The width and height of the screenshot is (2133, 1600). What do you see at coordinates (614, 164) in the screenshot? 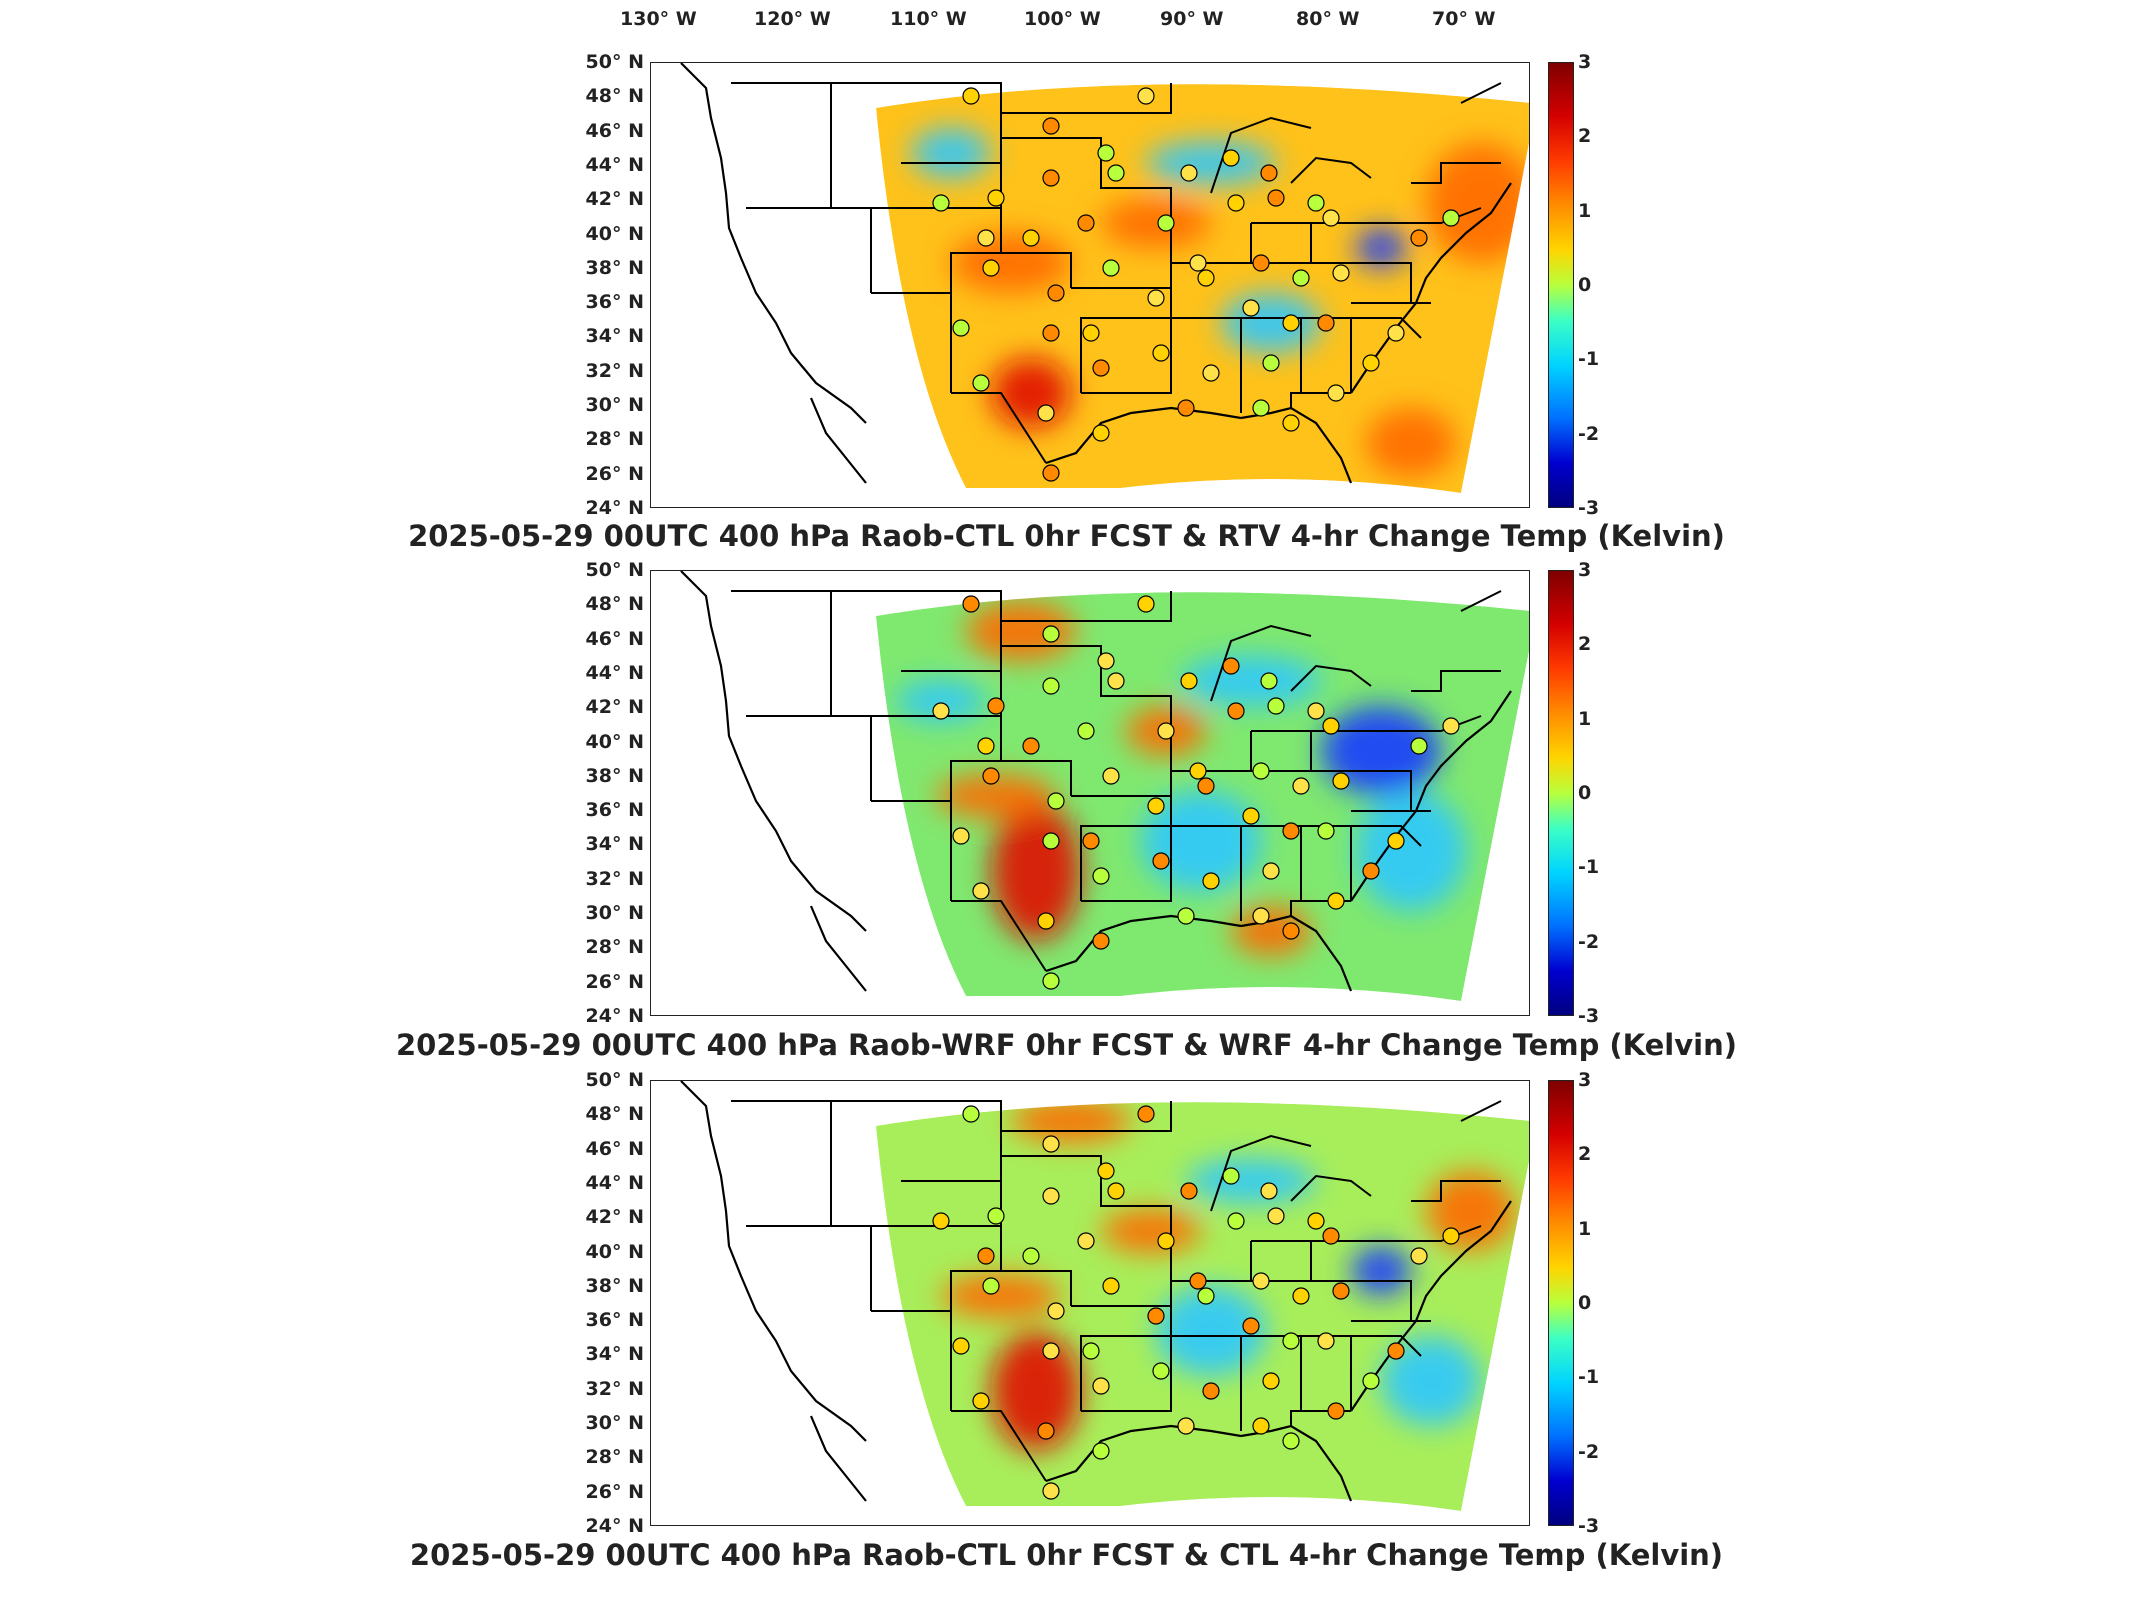
I see `latitude-label: 44° N` at bounding box center [614, 164].